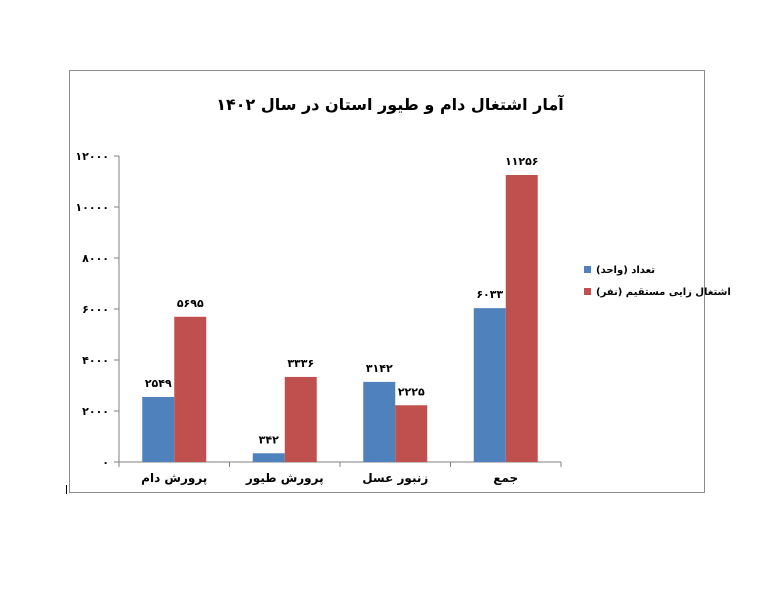 Image resolution: width=766 pixels, height=609 pixels. What do you see at coordinates (625, 270) in the screenshot?
I see `legend-label: تعداد (واحد)` at bounding box center [625, 270].